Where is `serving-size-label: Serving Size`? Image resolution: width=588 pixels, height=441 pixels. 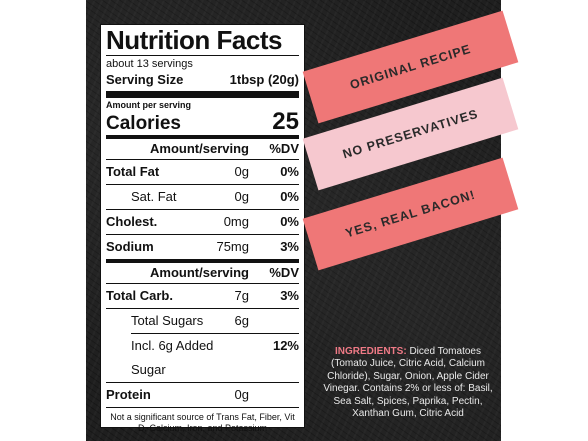 serving-size-label: Serving Size is located at coordinates (145, 79).